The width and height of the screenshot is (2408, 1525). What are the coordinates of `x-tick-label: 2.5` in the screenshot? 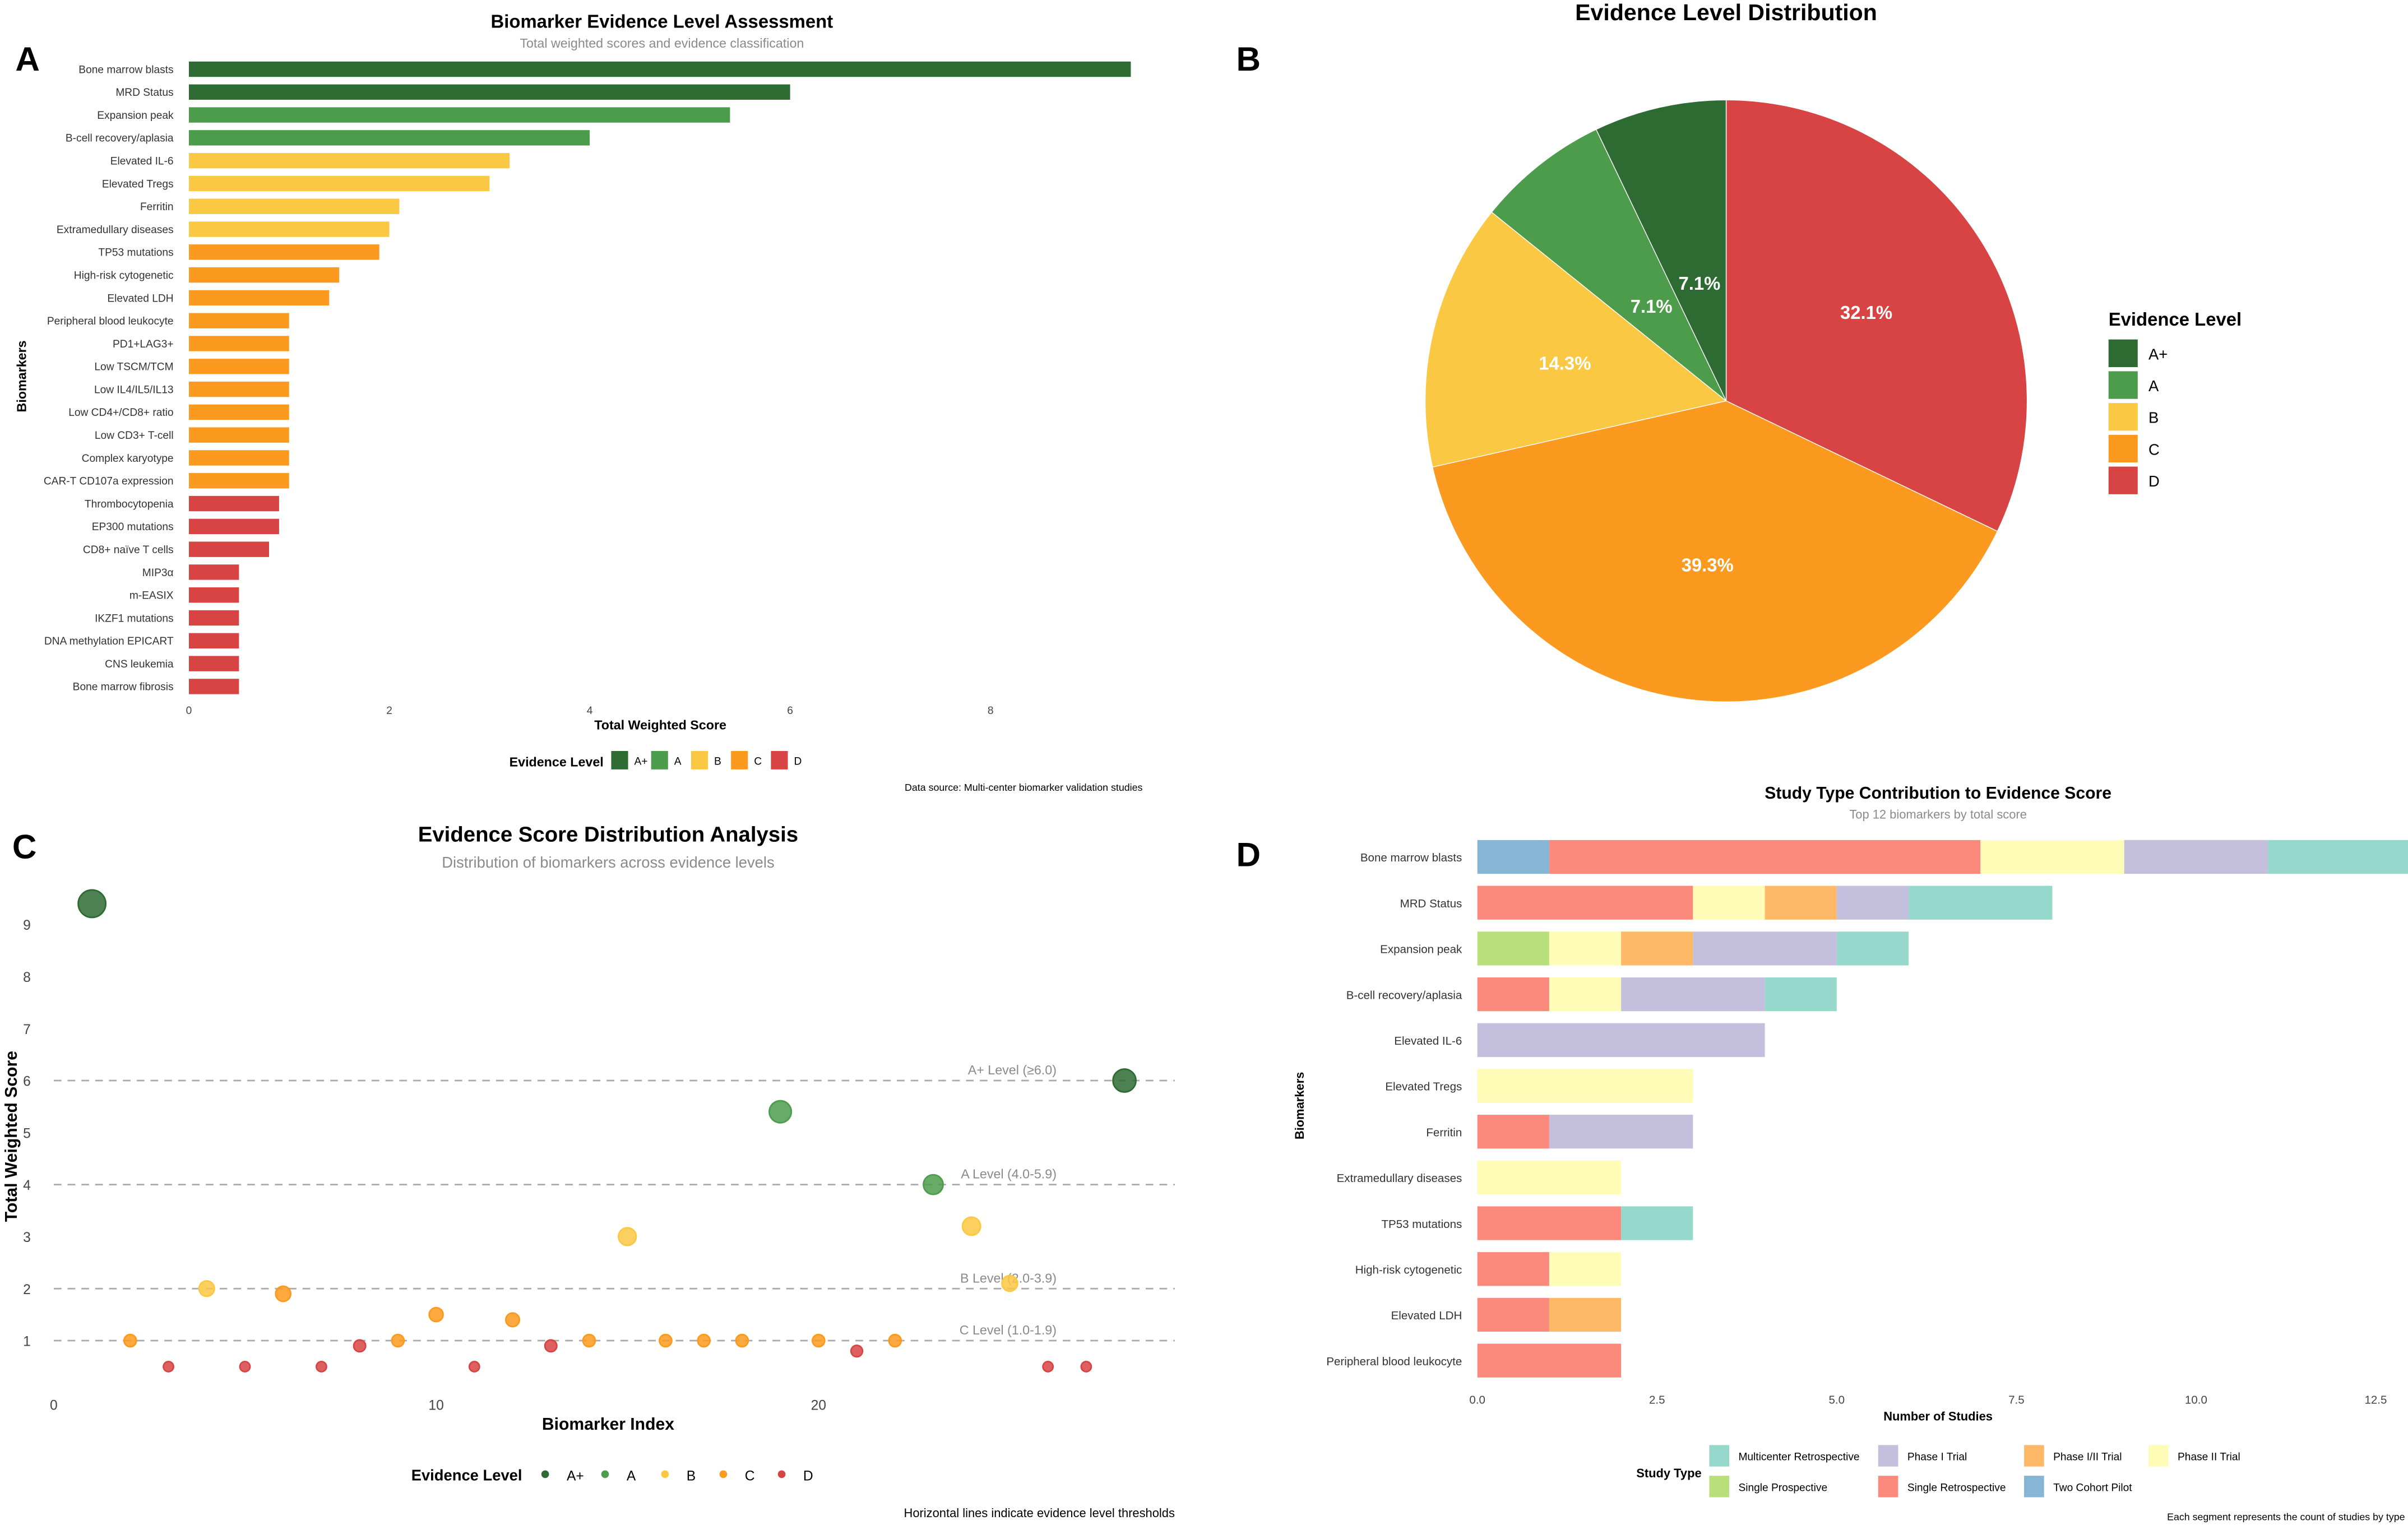 It's located at (1657, 1399).